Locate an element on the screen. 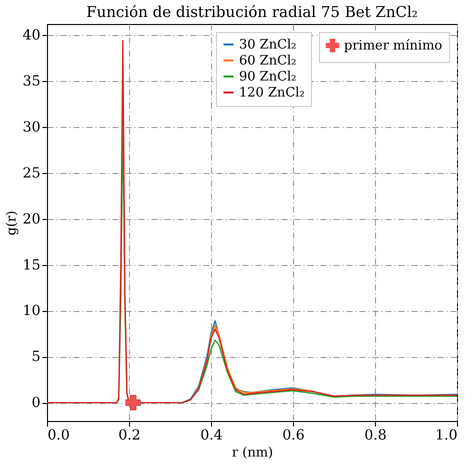 The height and width of the screenshot is (466, 473). legend-label: 30 ZnCl₂ is located at coordinates (267, 45).